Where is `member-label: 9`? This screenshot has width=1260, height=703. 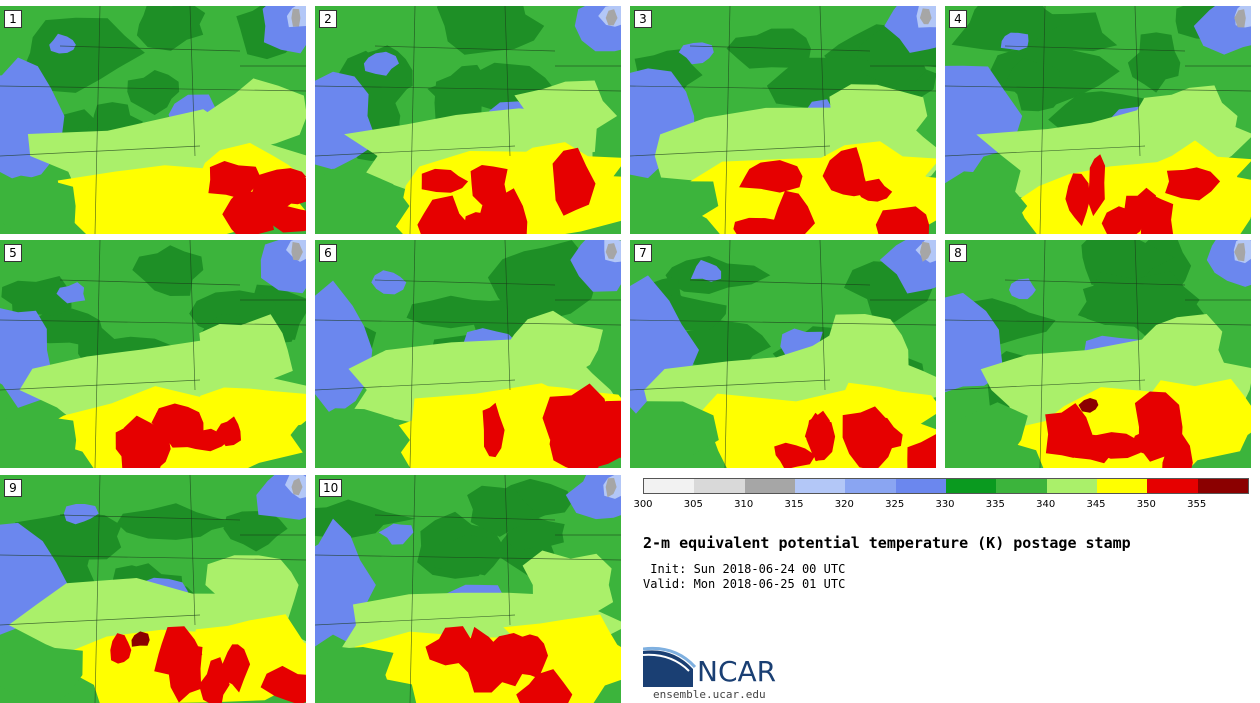 member-label: 9 is located at coordinates (13, 488).